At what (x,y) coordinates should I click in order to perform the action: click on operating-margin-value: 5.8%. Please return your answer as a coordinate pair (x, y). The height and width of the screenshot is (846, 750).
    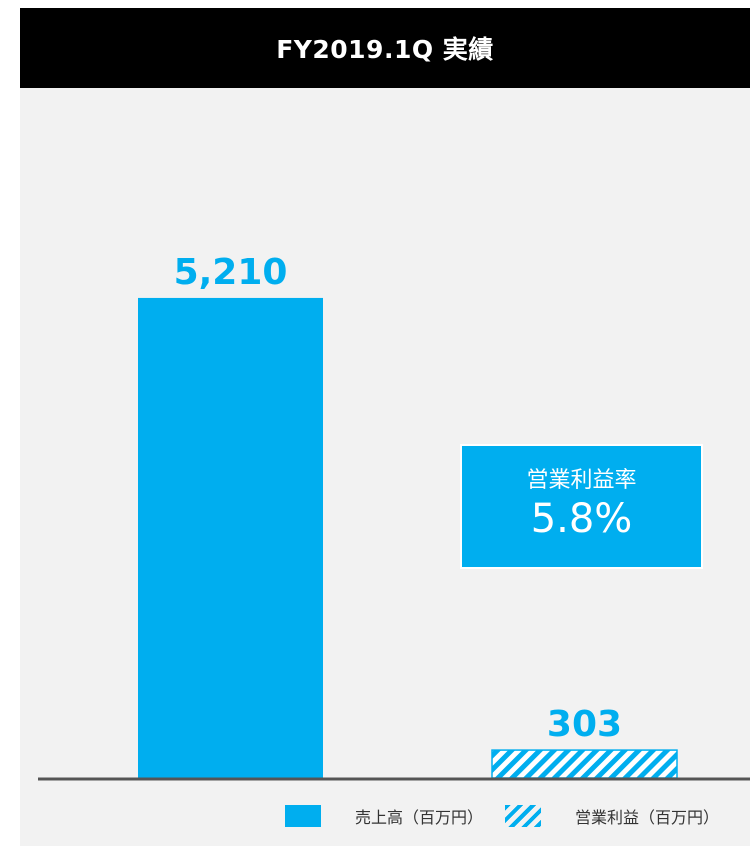
    Looking at the image, I should click on (581, 519).